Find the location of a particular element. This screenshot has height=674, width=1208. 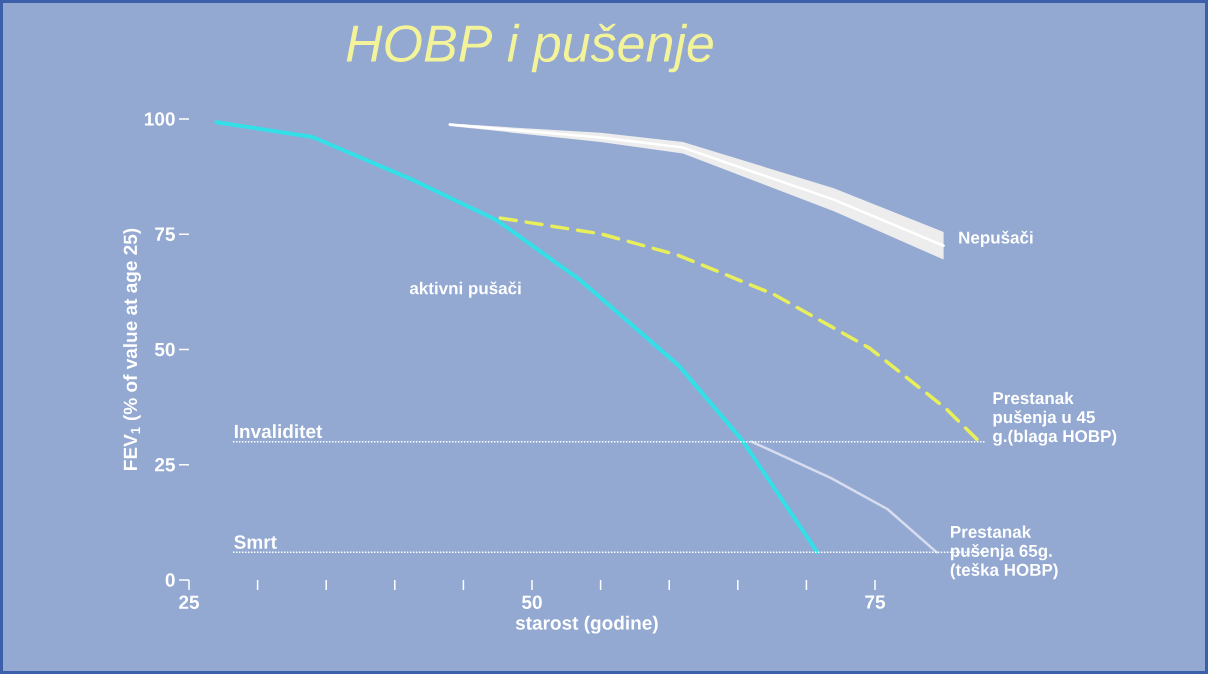

line-series is located at coordinates (844, 497).